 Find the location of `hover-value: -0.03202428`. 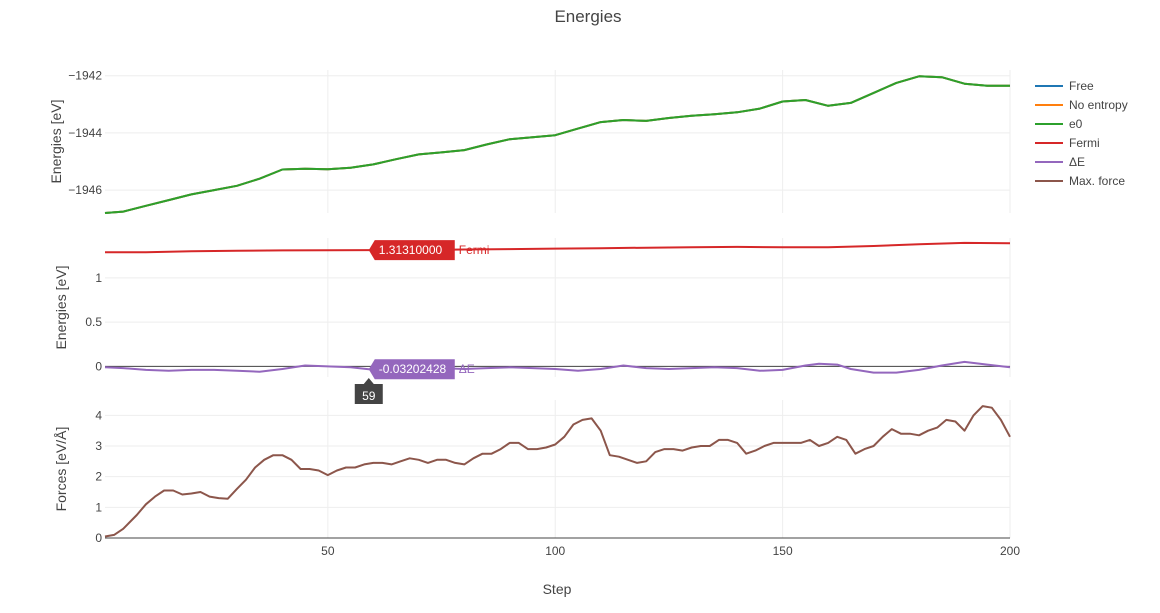

hover-value: -0.03202428 is located at coordinates (413, 369).